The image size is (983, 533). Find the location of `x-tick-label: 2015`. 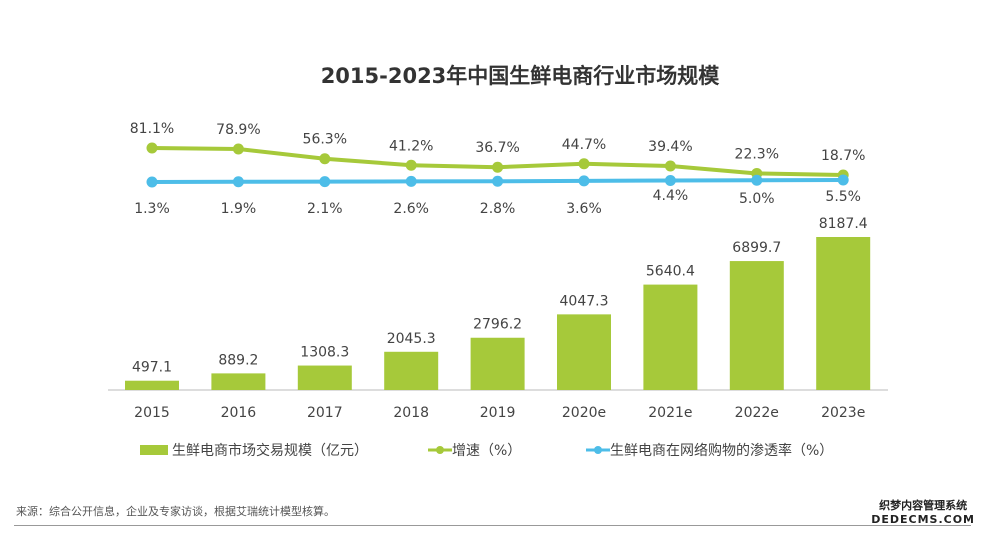

x-tick-label: 2015 is located at coordinates (152, 413).